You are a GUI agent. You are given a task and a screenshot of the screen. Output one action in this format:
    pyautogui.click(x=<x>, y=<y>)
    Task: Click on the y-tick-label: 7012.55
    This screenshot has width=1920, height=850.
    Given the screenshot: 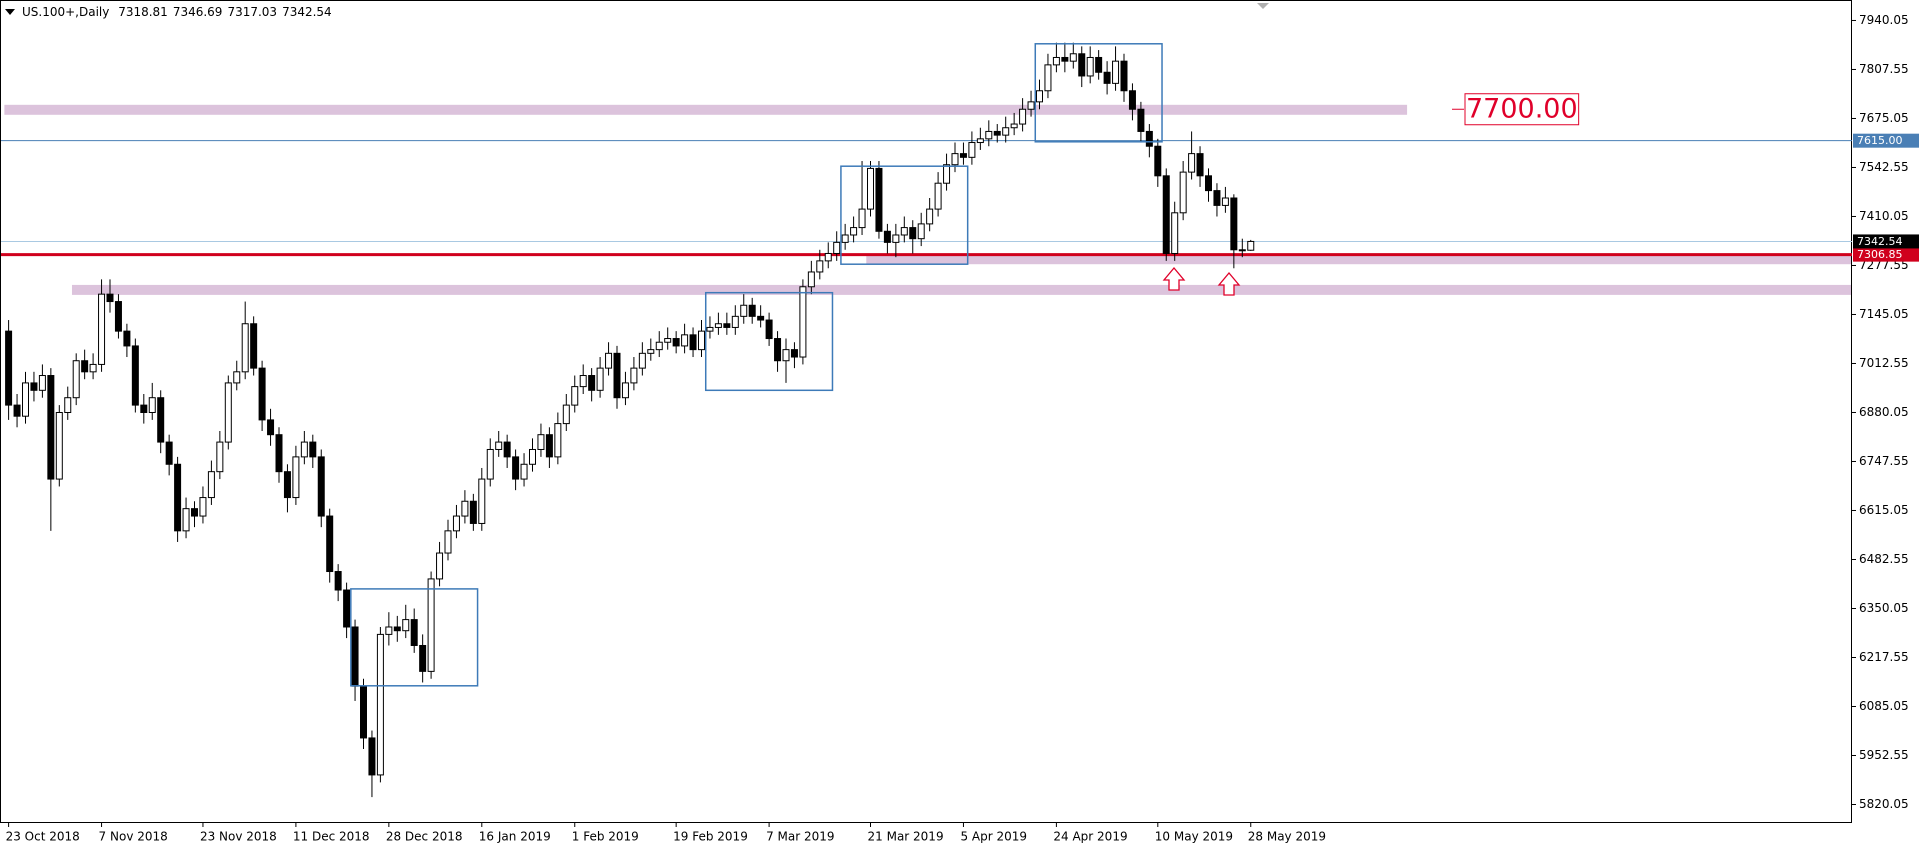 What is the action you would take?
    pyautogui.click(x=1884, y=363)
    